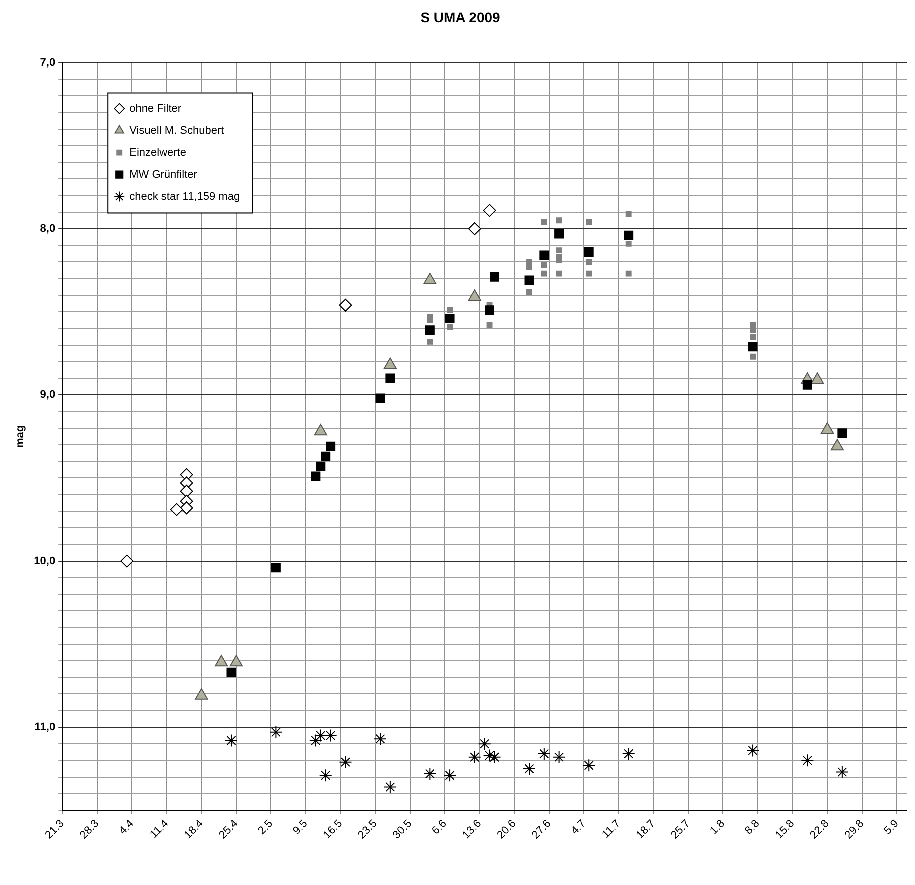 The height and width of the screenshot is (885, 915). I want to click on y-tick-label: 7,0, so click(48, 62).